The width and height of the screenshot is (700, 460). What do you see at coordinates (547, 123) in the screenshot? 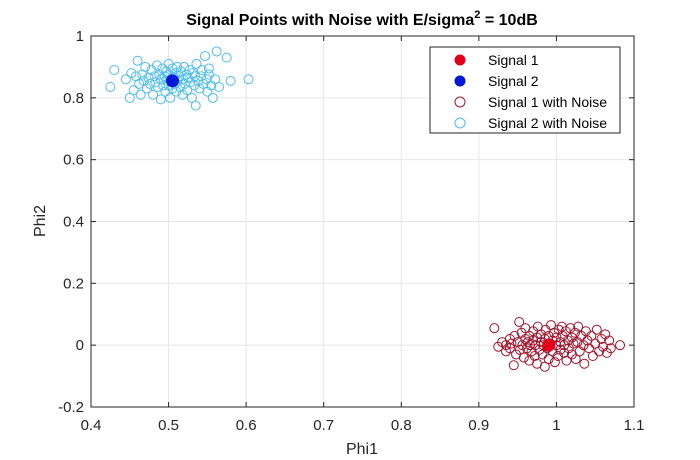
I see `legend-label-signal-2-noise: Signal 2 with Noise` at bounding box center [547, 123].